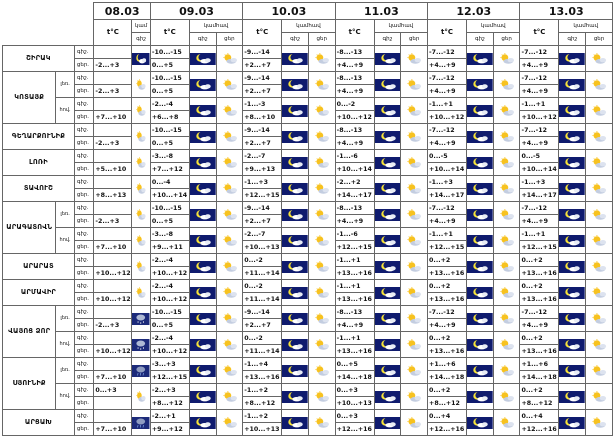 This screenshot has height=436, width=615. What do you see at coordinates (539, 195) in the screenshot?
I see `temperature-cell: +14...+17` at bounding box center [539, 195].